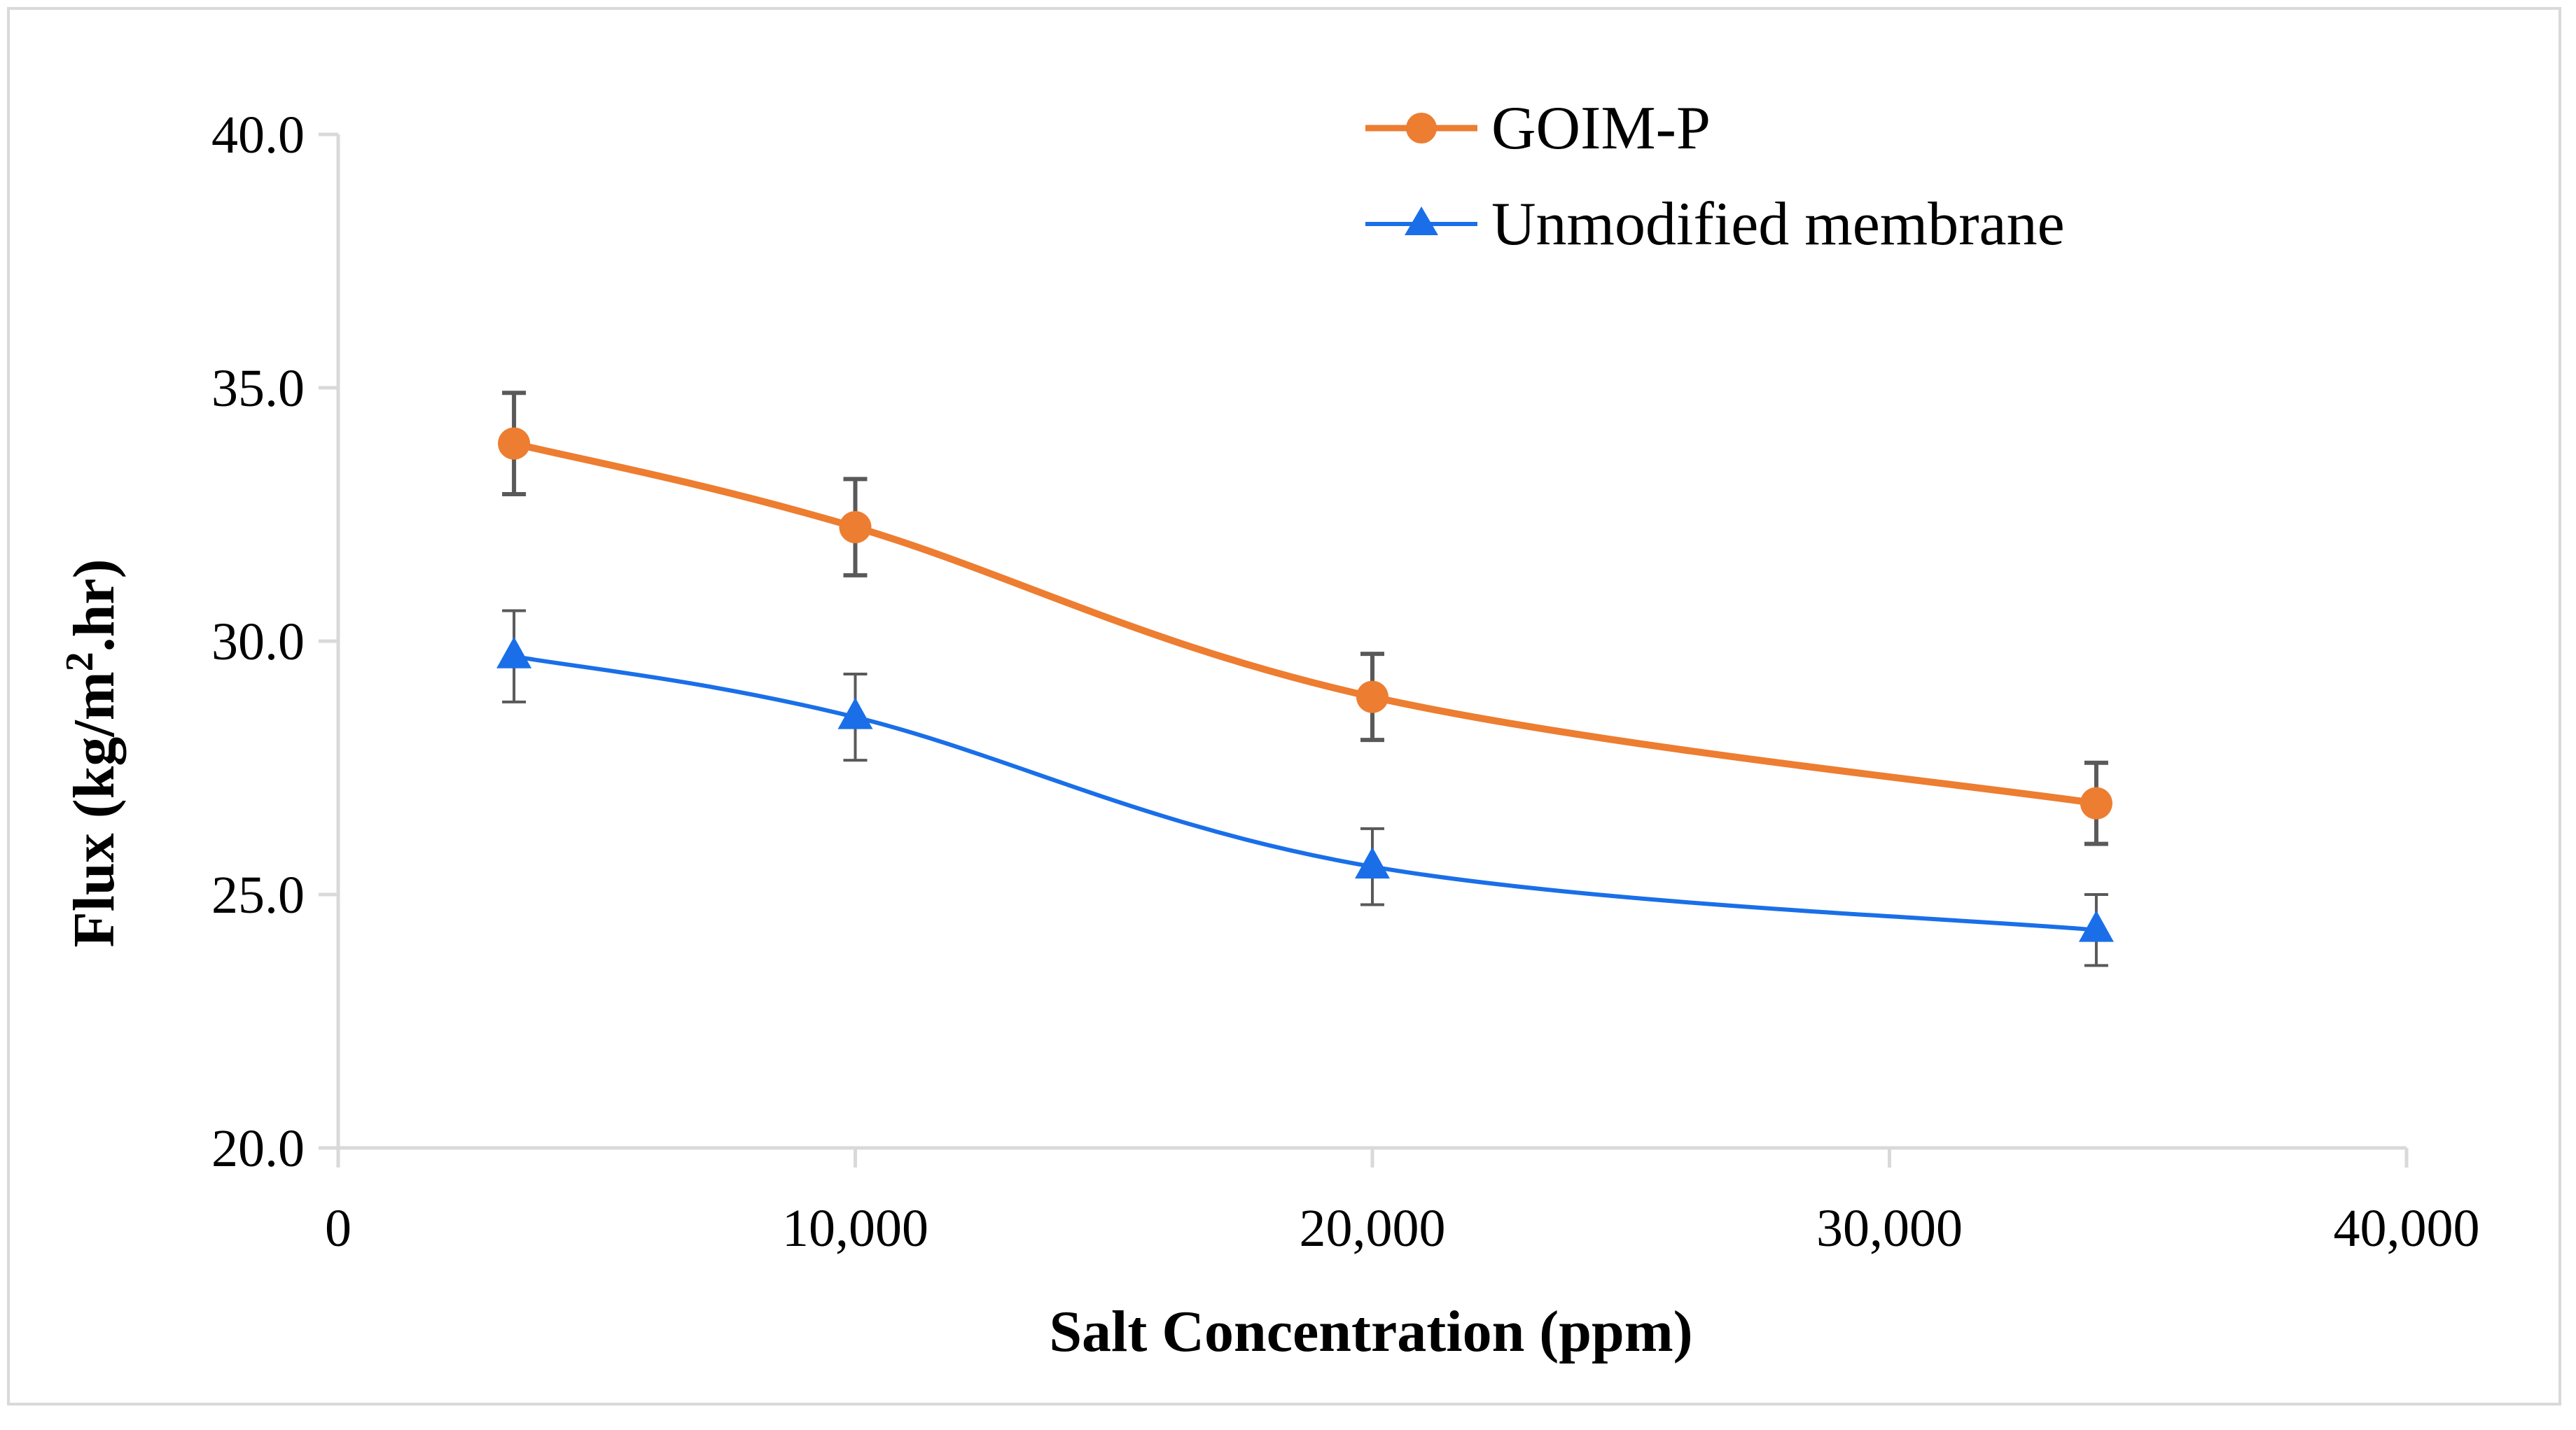  What do you see at coordinates (80, 661) in the screenshot?
I see `y-axis-title-superscript: 2` at bounding box center [80, 661].